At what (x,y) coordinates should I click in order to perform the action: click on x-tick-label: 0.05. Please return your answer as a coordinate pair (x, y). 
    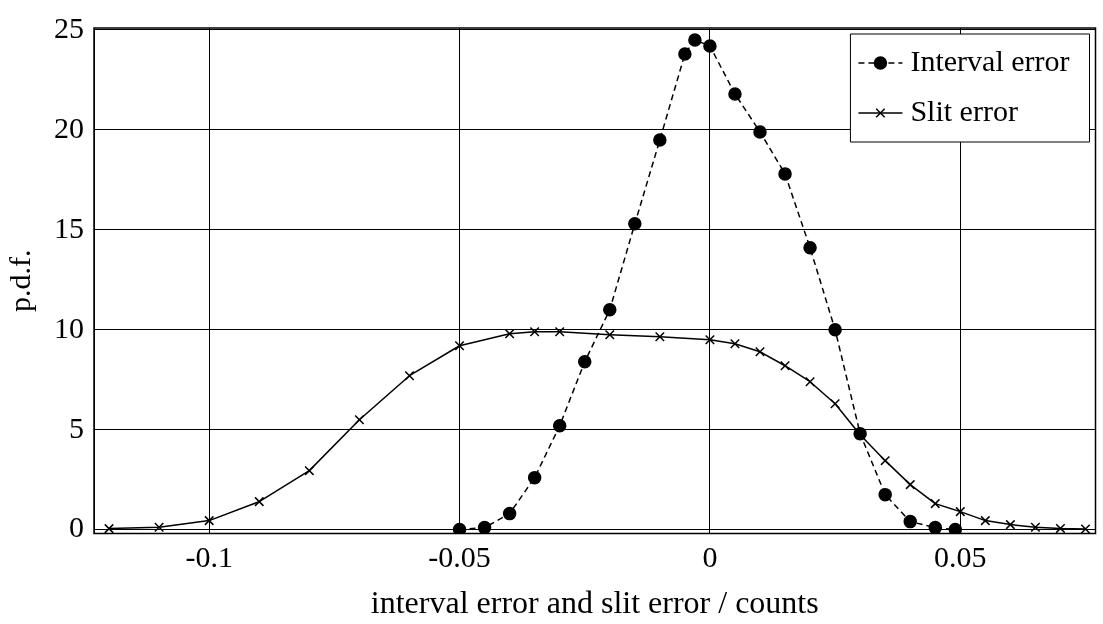
    Looking at the image, I should click on (960, 557).